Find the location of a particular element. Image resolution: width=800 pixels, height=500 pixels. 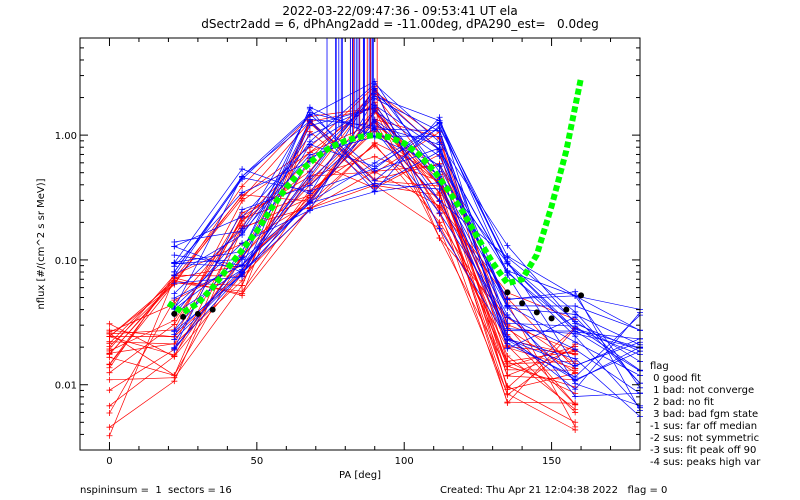

y-axis-label: nflux [#/(cm^2 s sr MeV)] is located at coordinates (41, 243).